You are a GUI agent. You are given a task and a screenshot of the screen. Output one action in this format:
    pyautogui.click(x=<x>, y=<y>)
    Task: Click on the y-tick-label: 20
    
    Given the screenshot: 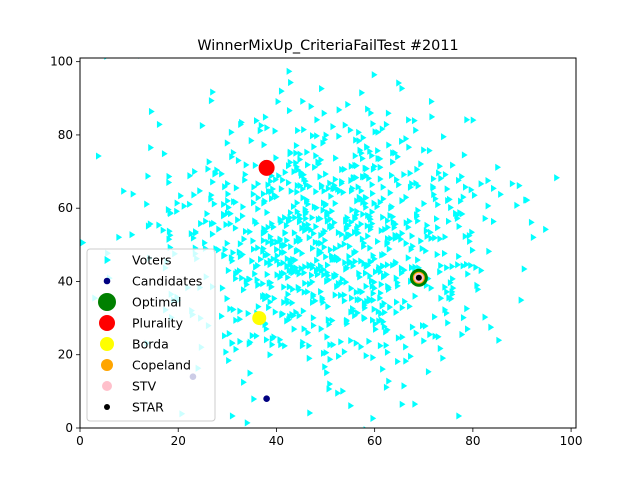 What is the action you would take?
    pyautogui.click(x=65, y=355)
    